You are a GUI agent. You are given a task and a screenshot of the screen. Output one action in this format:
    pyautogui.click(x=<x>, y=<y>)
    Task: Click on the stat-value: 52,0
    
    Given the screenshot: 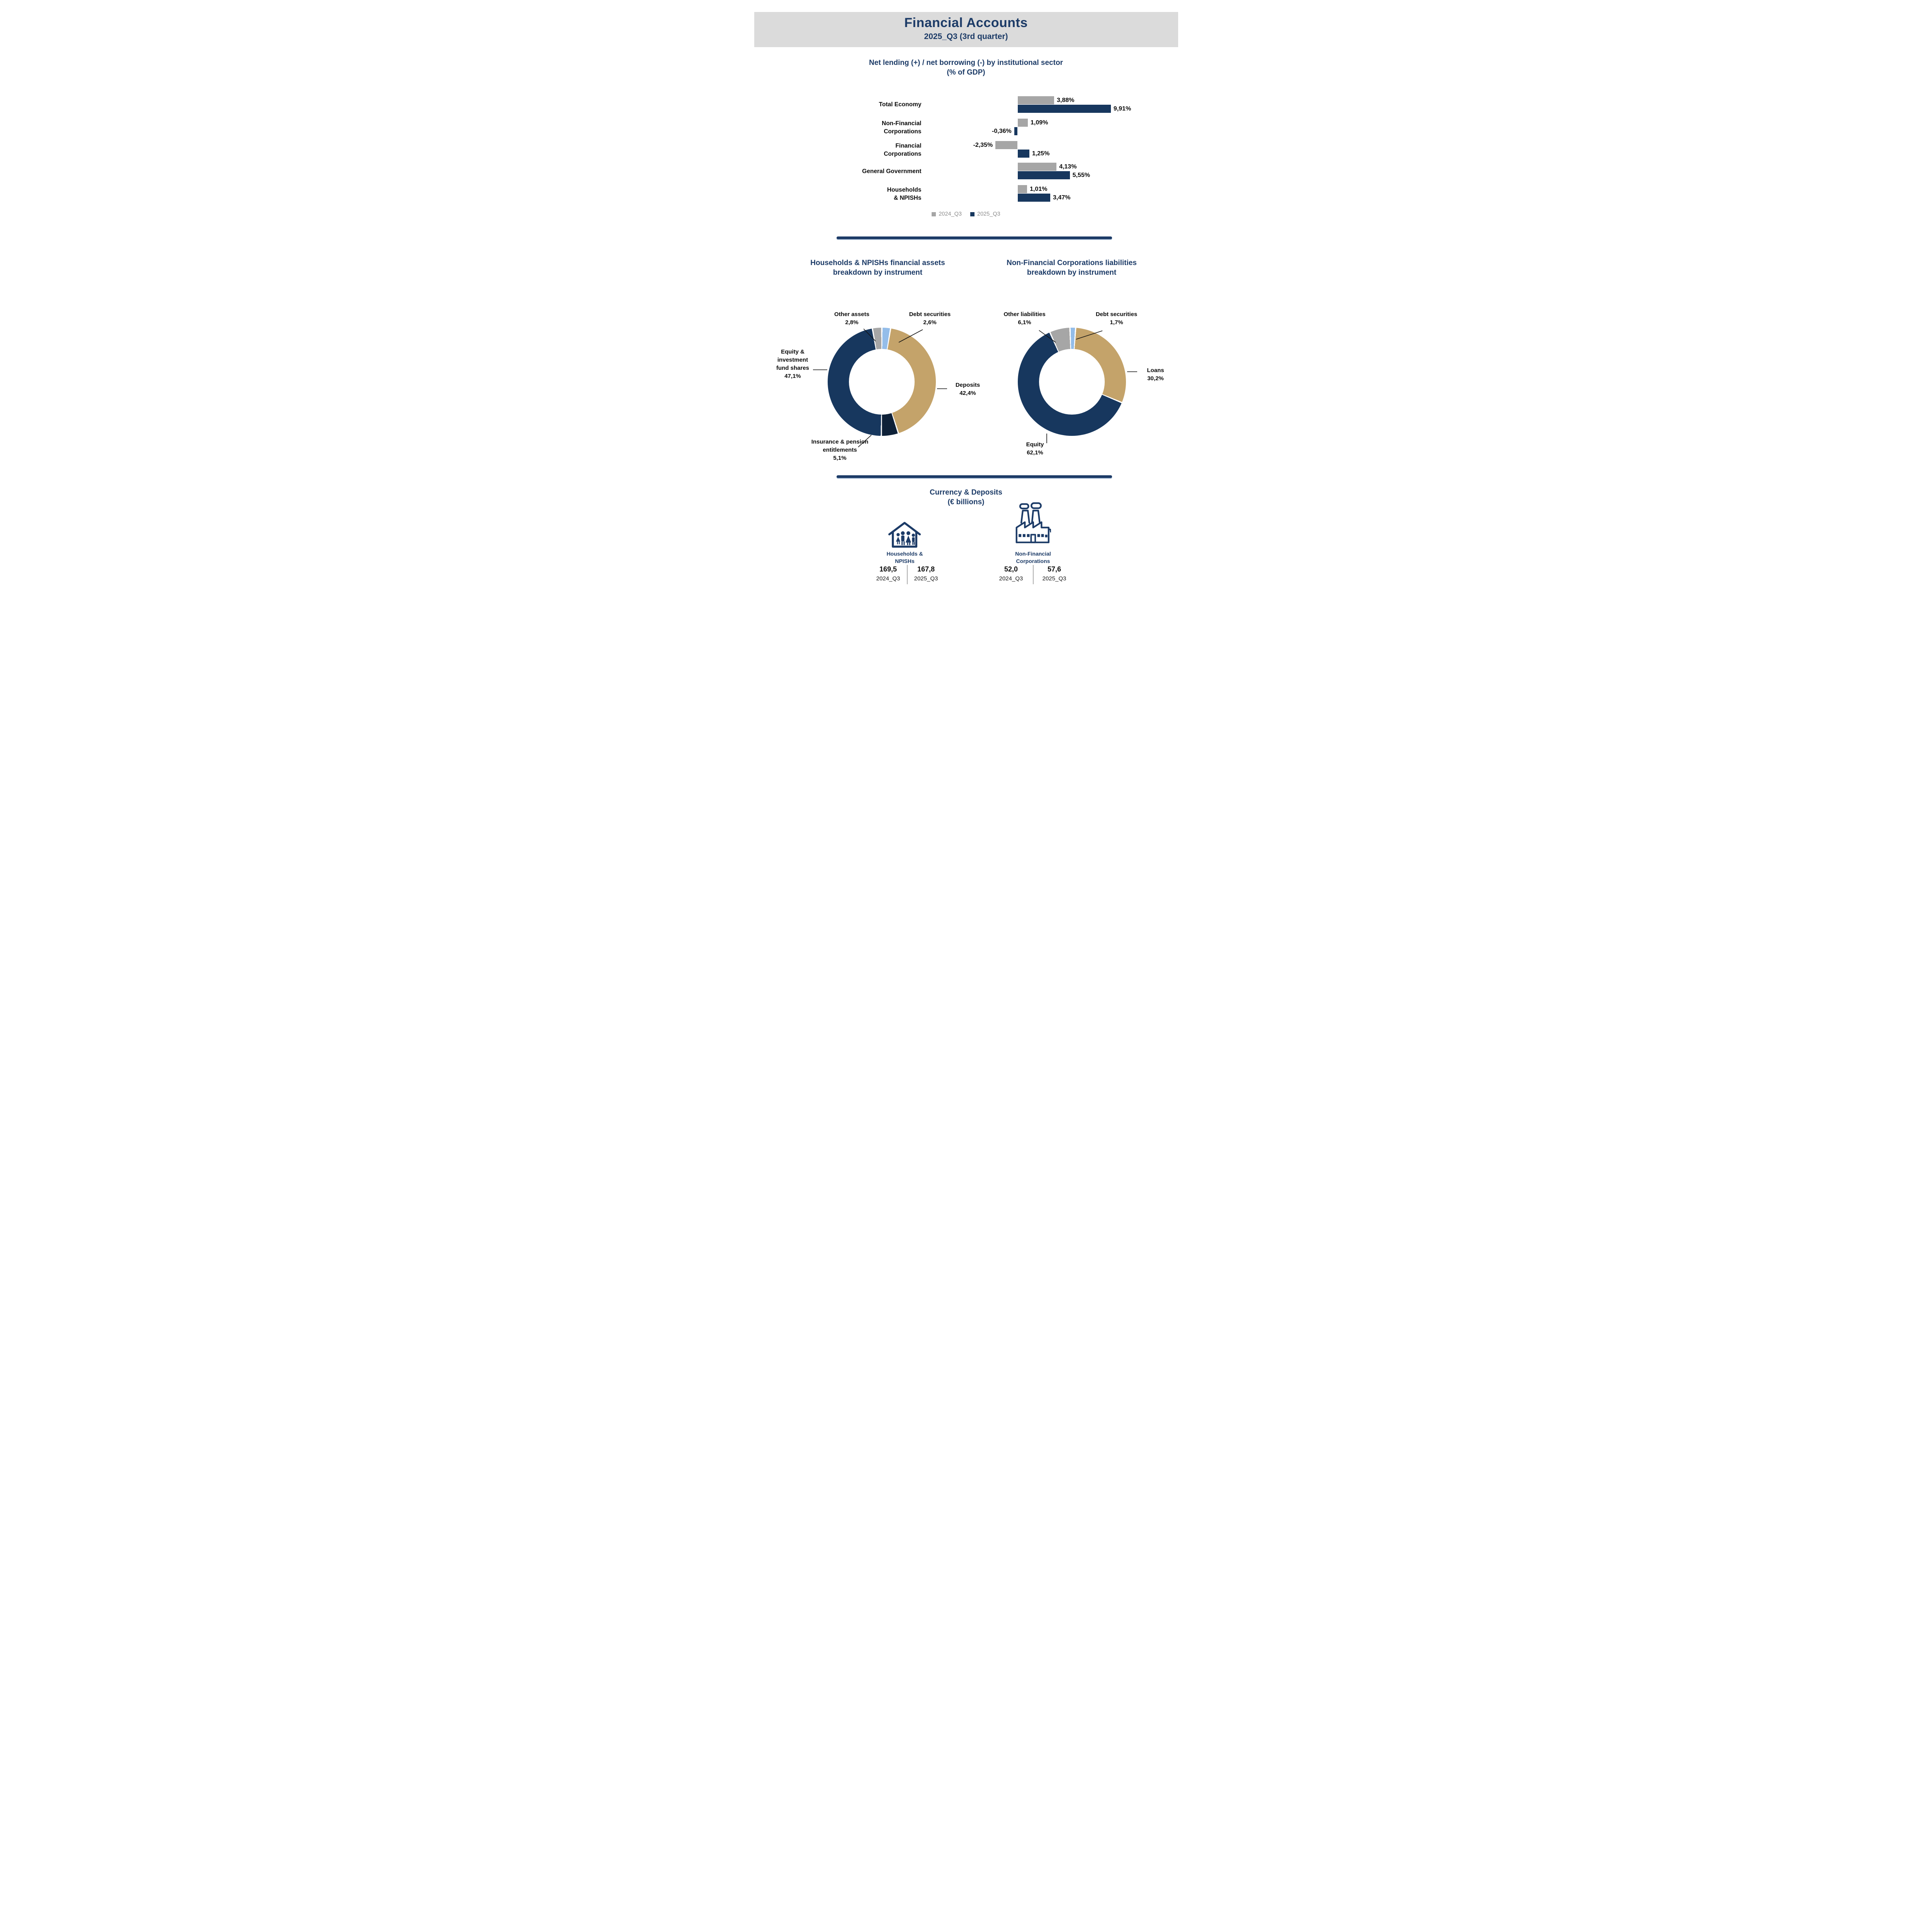 What is the action you would take?
    pyautogui.click(x=1011, y=569)
    